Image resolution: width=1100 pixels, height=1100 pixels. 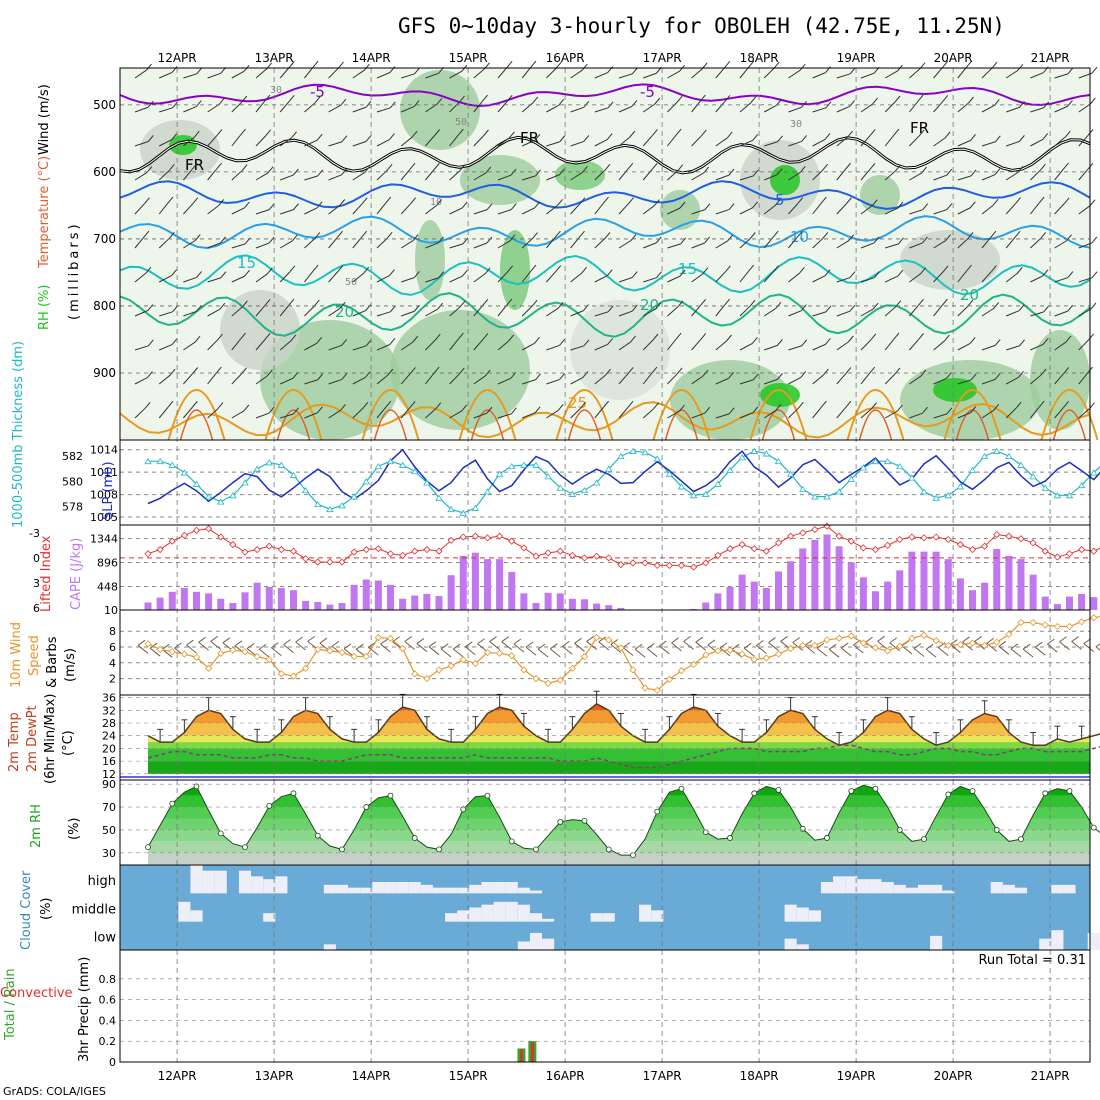 What do you see at coordinates (584, 415) in the screenshot?
I see `warm-loop` at bounding box center [584, 415].